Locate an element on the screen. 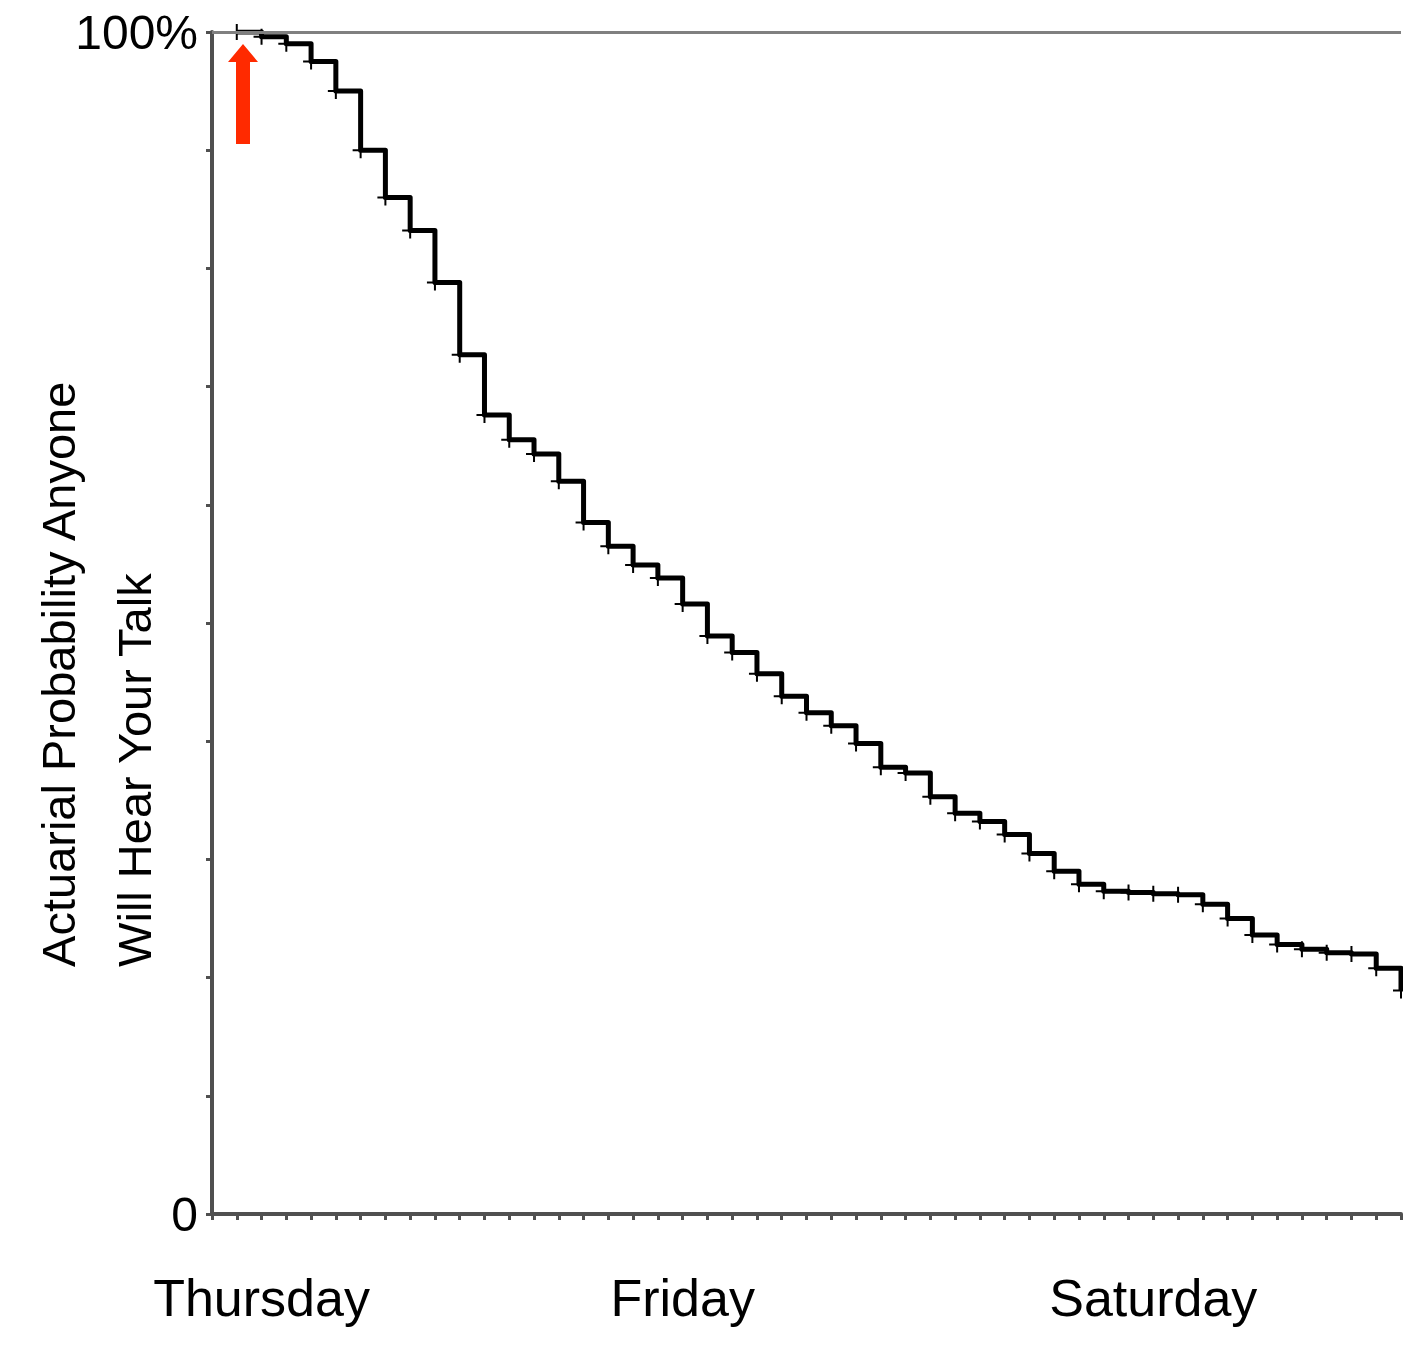  y-tick-label: 0 is located at coordinates (184, 1214).